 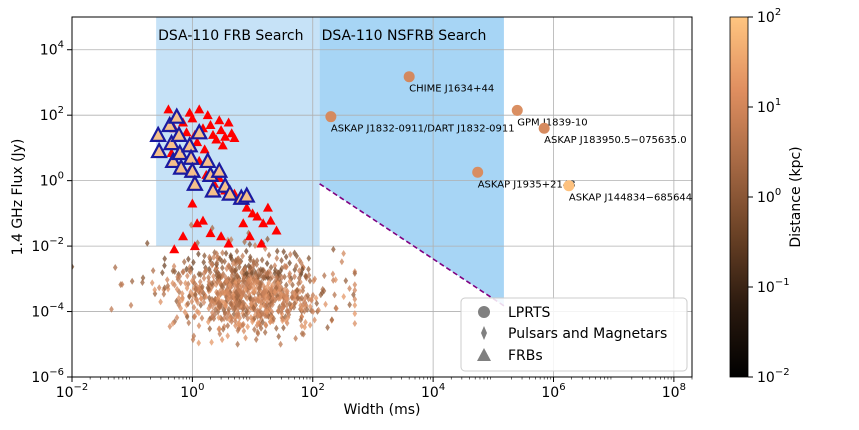 What do you see at coordinates (553, 391) in the screenshot?
I see `x-tick-label: 106` at bounding box center [553, 391].